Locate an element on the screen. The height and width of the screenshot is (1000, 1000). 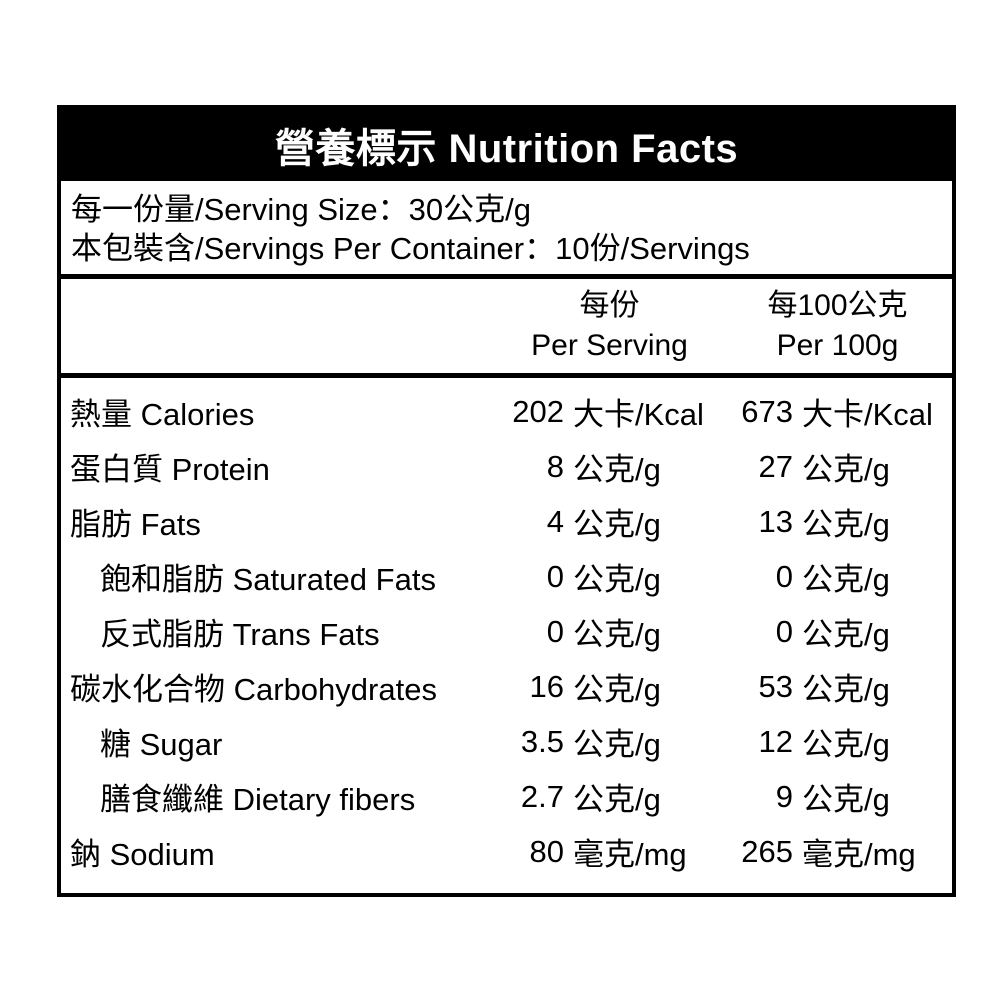
value-number: 4 is located at coordinates (555, 521).